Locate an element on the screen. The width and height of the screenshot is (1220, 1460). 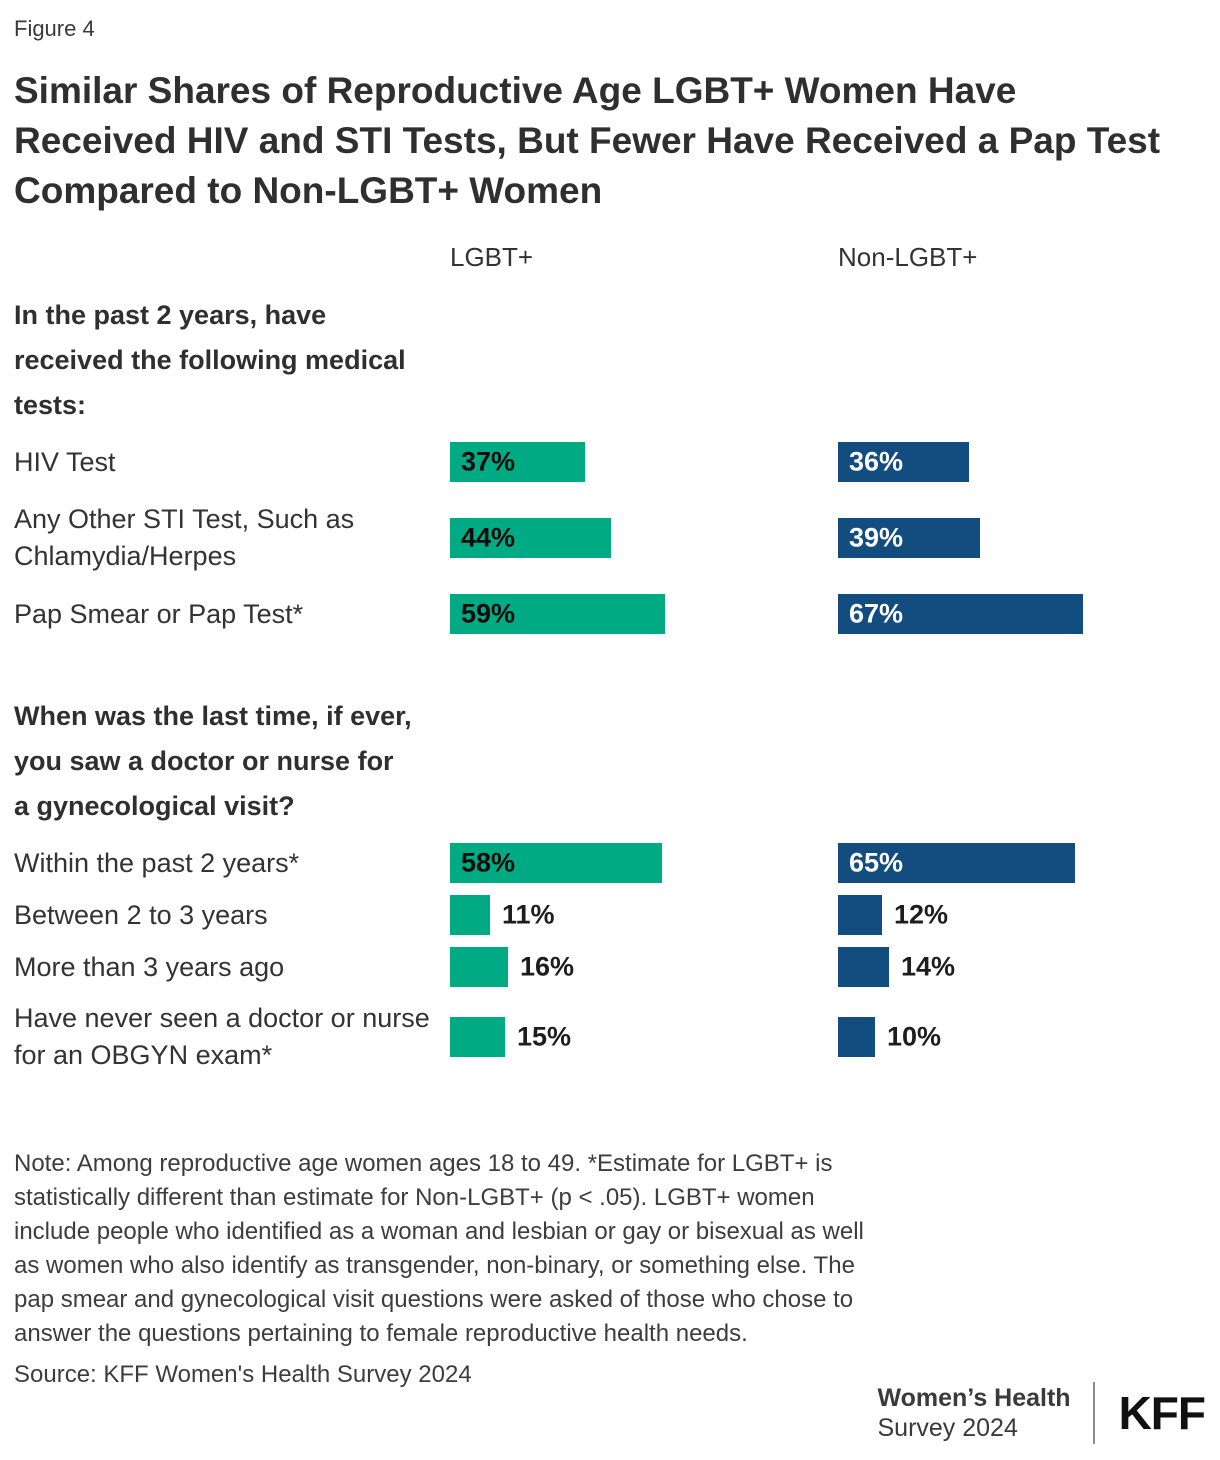
chart-row-pap-test: Pap Smear or Pap Test* 59% 67% is located at coordinates (597, 614).